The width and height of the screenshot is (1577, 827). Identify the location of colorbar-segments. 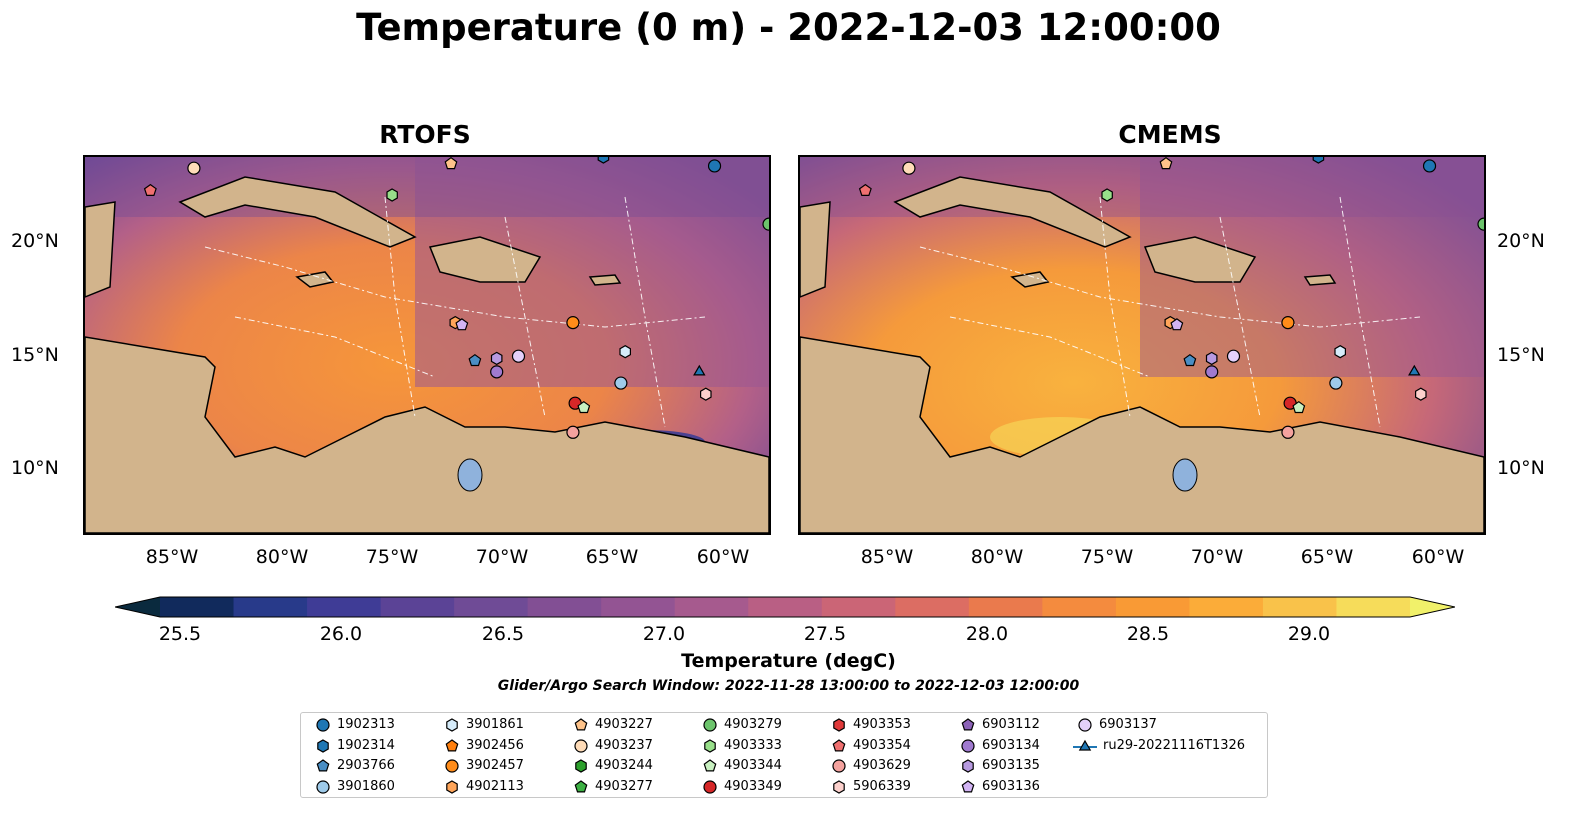
(785, 607).